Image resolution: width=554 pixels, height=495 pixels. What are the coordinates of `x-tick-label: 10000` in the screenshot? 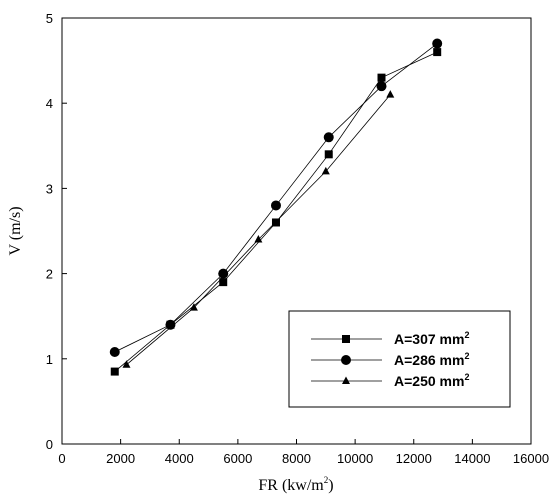 It's located at (355, 458).